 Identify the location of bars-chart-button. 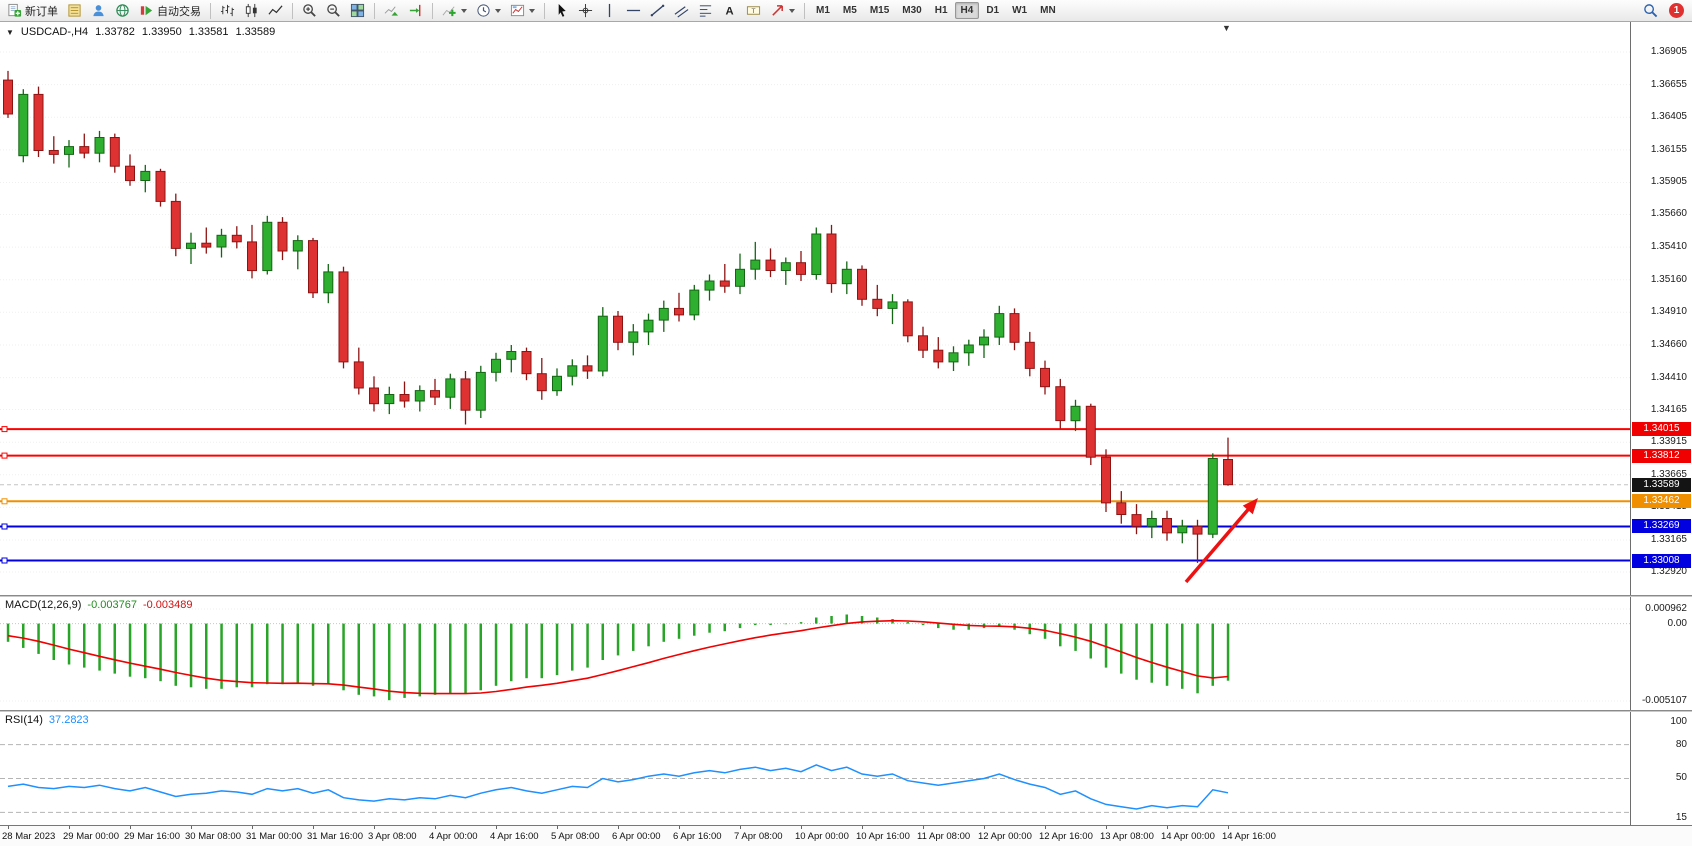
(227, 11).